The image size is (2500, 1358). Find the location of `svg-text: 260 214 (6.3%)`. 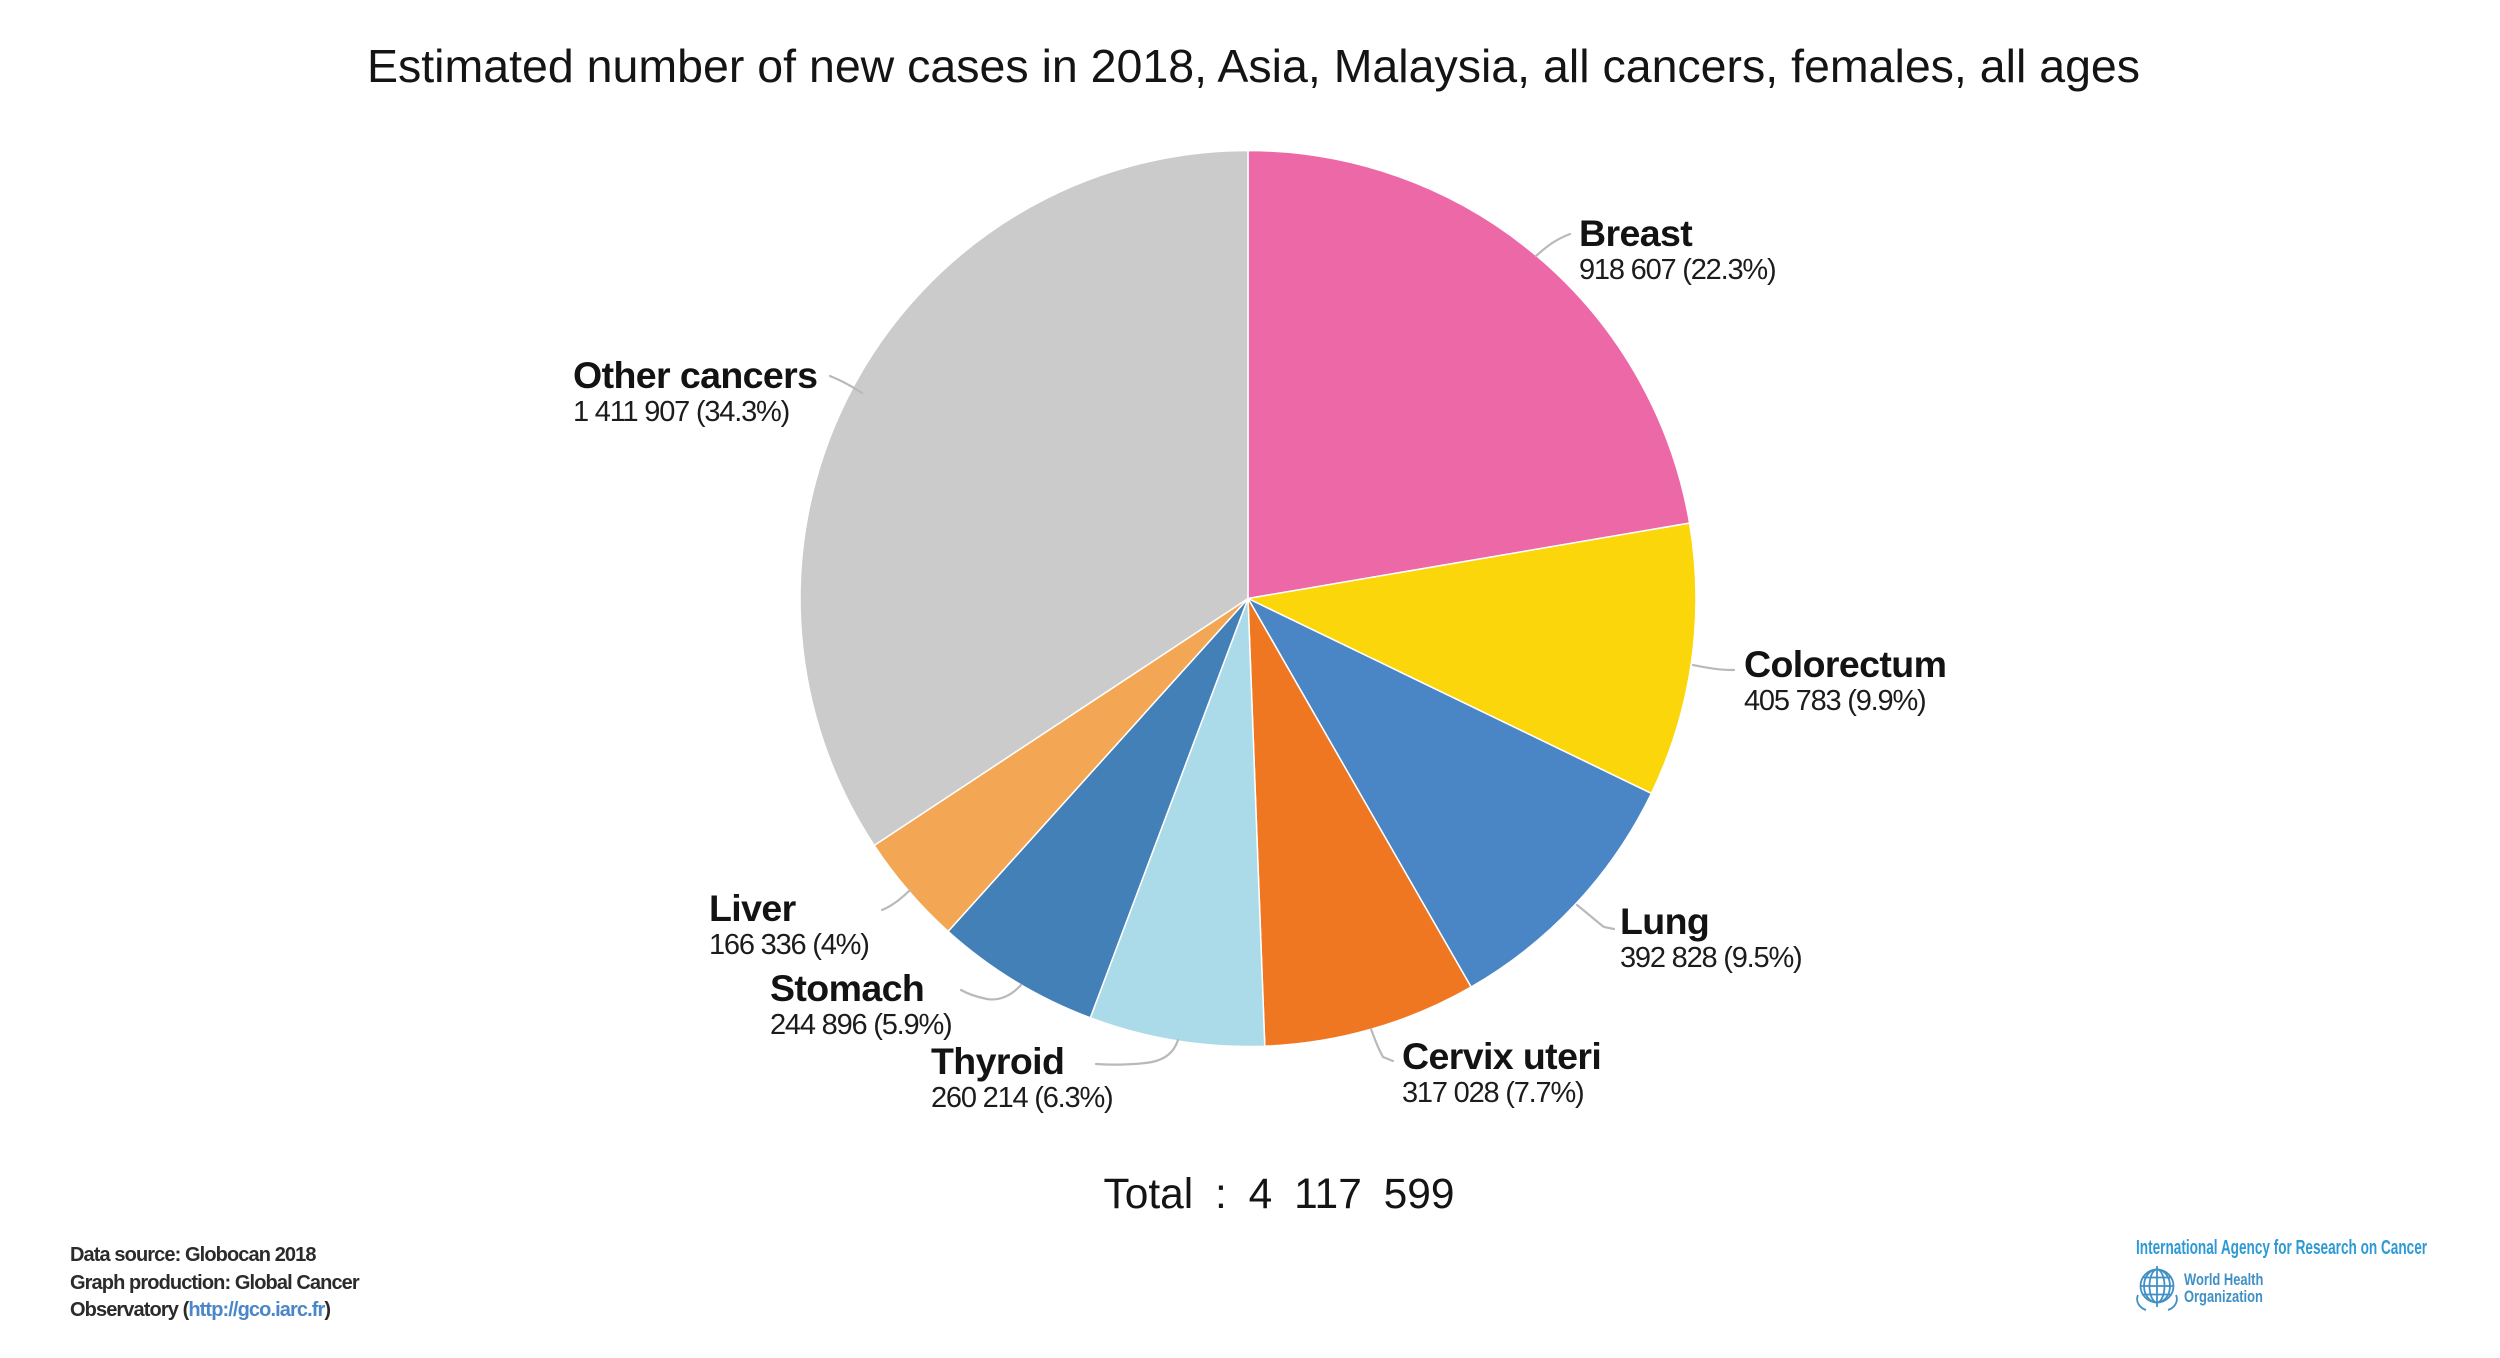

svg-text: 260 214 (6.3%) is located at coordinates (1022, 1098).